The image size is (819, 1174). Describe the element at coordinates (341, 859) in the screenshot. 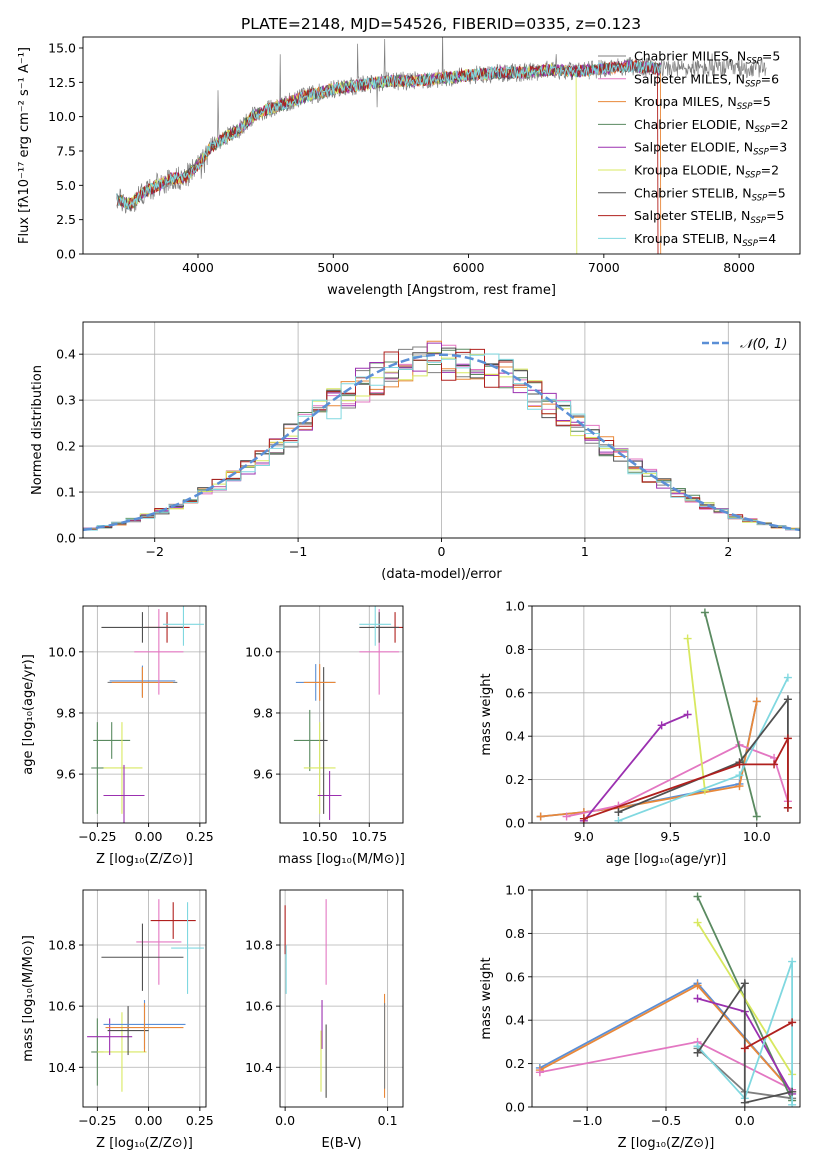

I see `x-axis-label: mass [log₁₀(M/M⊙)]` at that location.